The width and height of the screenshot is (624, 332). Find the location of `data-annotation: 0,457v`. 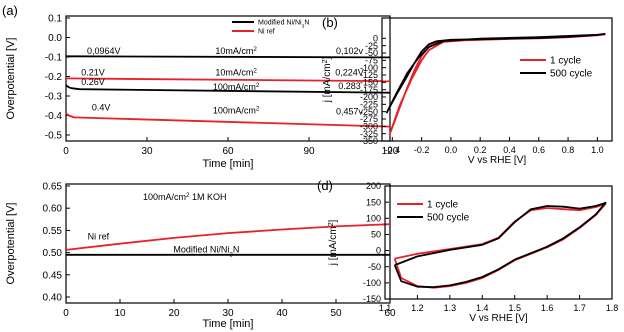

data-annotation: 0,457v is located at coordinates (350, 112).